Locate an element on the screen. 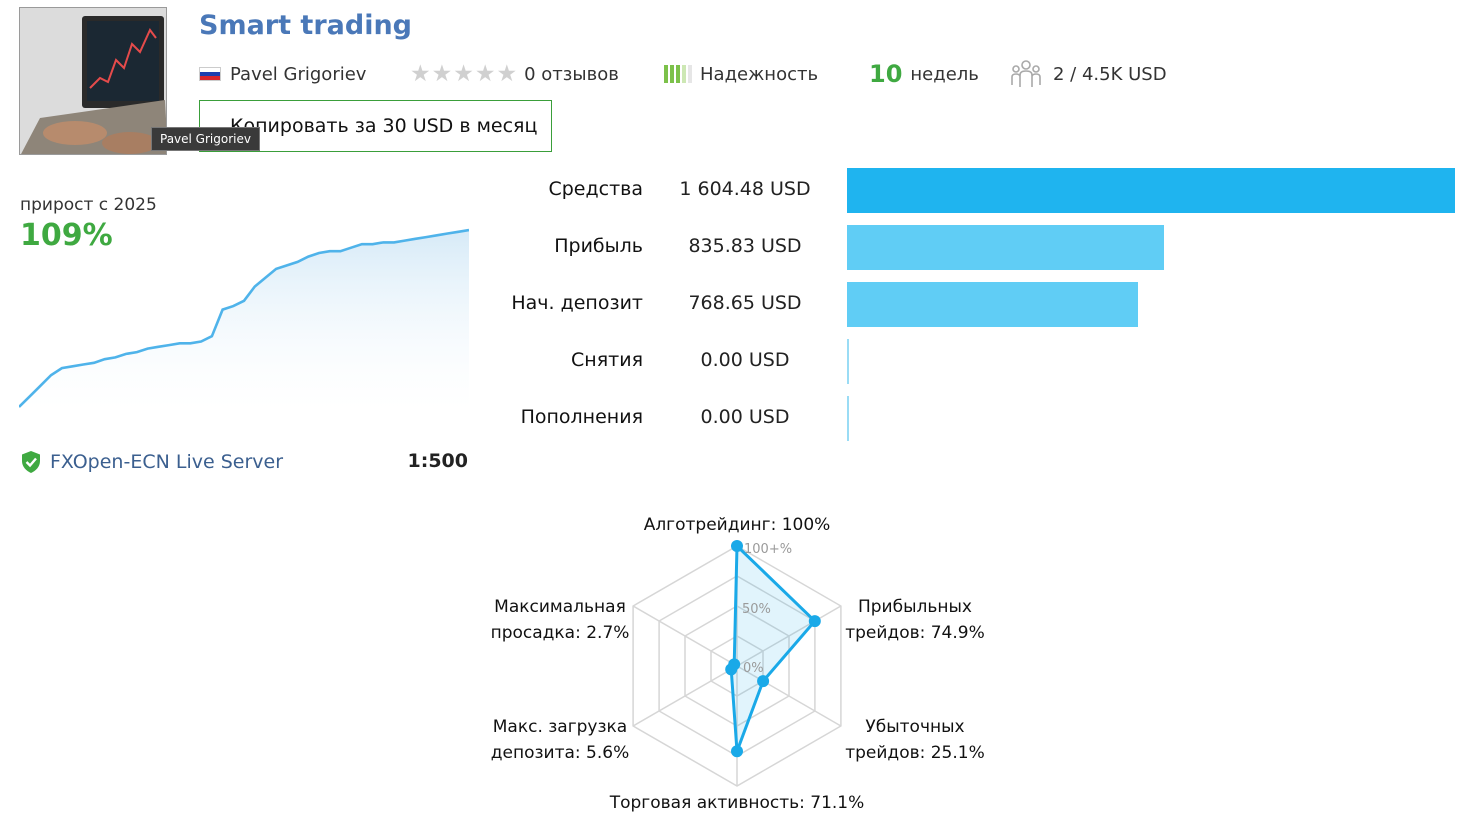  radar-label-algotrading: Алготрейдинг: 100% is located at coordinates (737, 525).